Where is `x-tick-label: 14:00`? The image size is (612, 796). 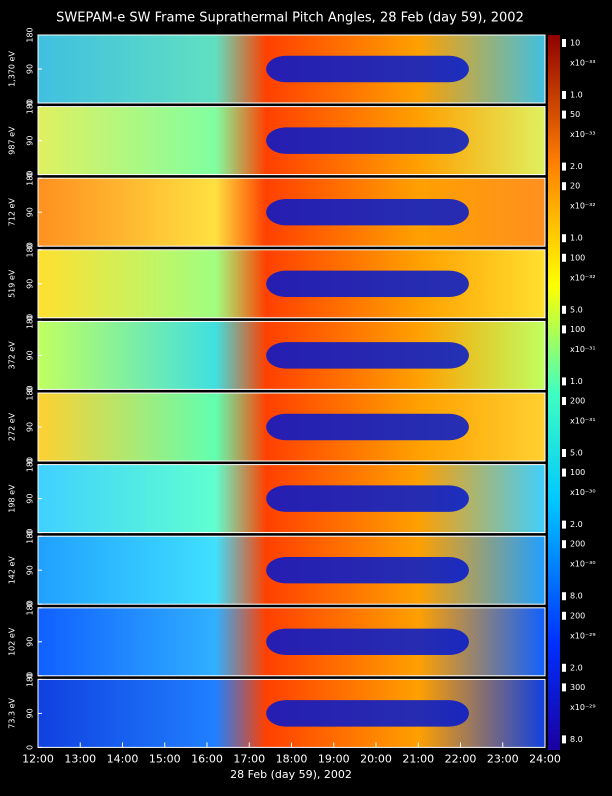 x-tick-label: 14:00 is located at coordinates (123, 758).